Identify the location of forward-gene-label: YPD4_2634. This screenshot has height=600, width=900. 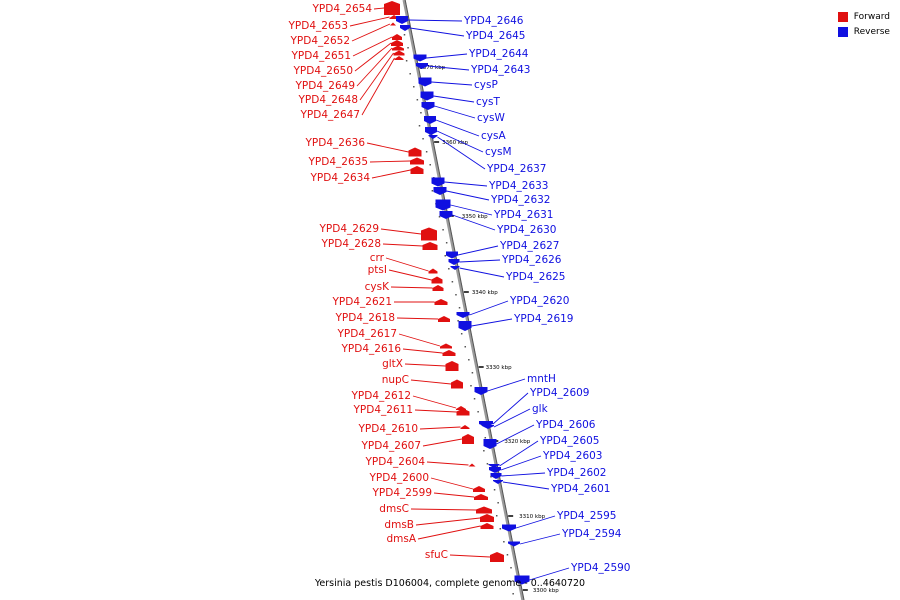
(340, 178).